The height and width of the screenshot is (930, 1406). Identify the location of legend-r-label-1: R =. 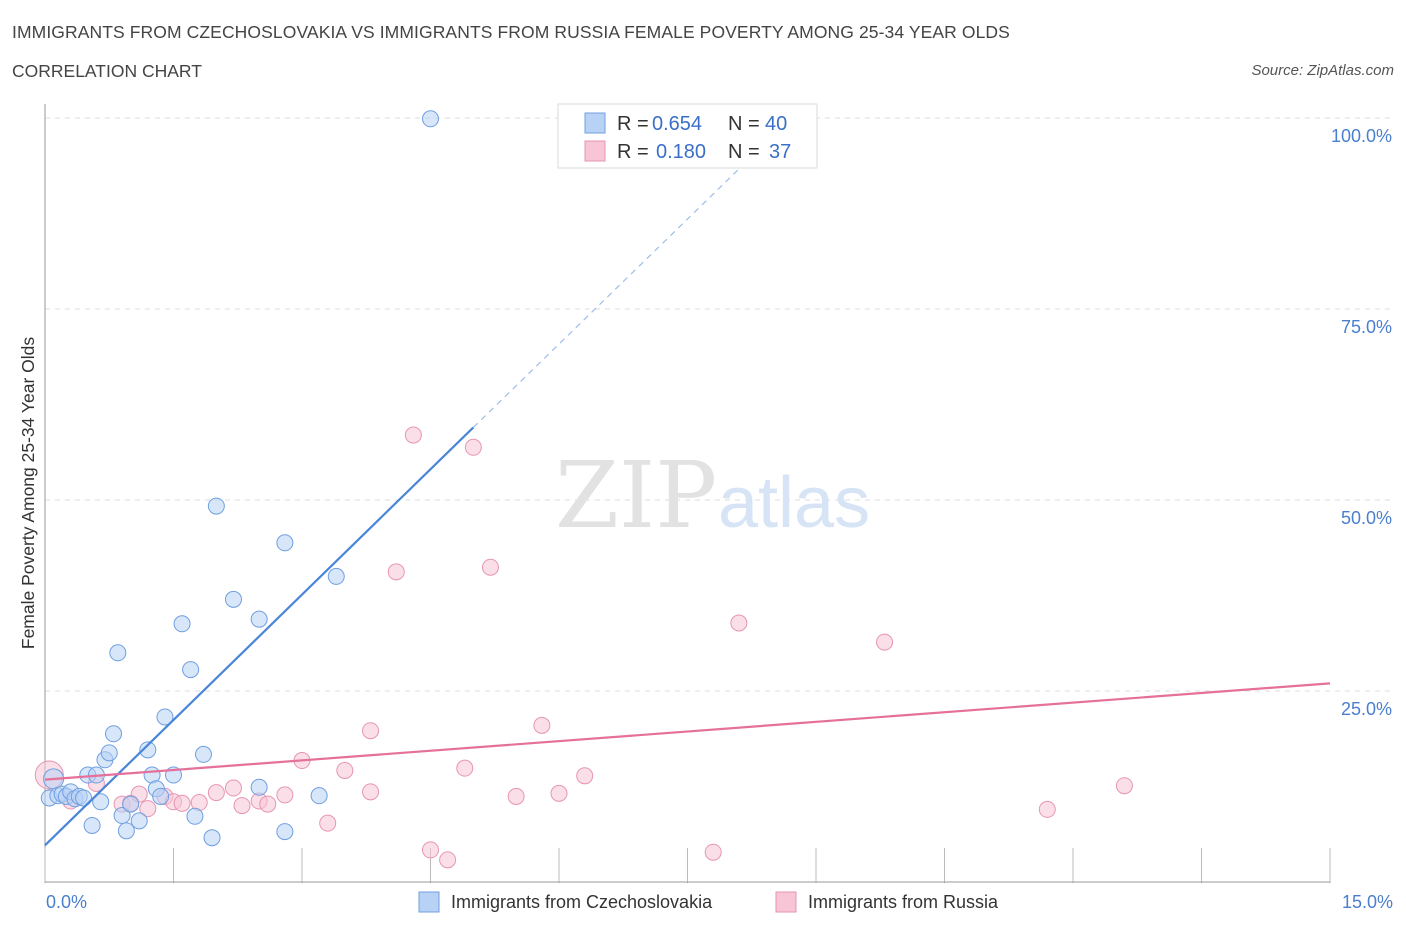
(633, 124).